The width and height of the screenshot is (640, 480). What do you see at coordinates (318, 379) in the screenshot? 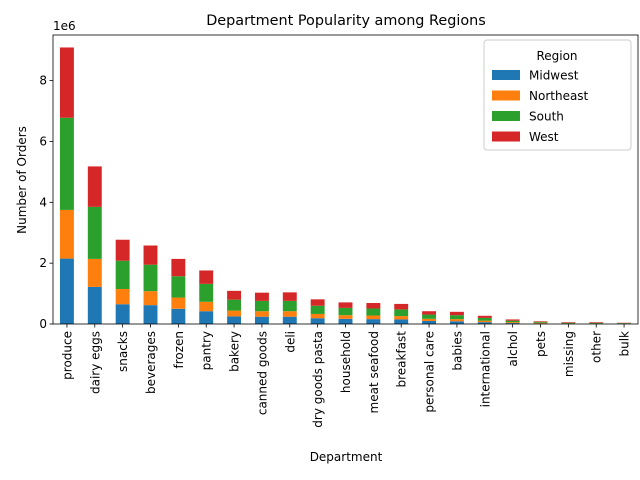
I see `x-tick-label: dry goods pasta` at bounding box center [318, 379].